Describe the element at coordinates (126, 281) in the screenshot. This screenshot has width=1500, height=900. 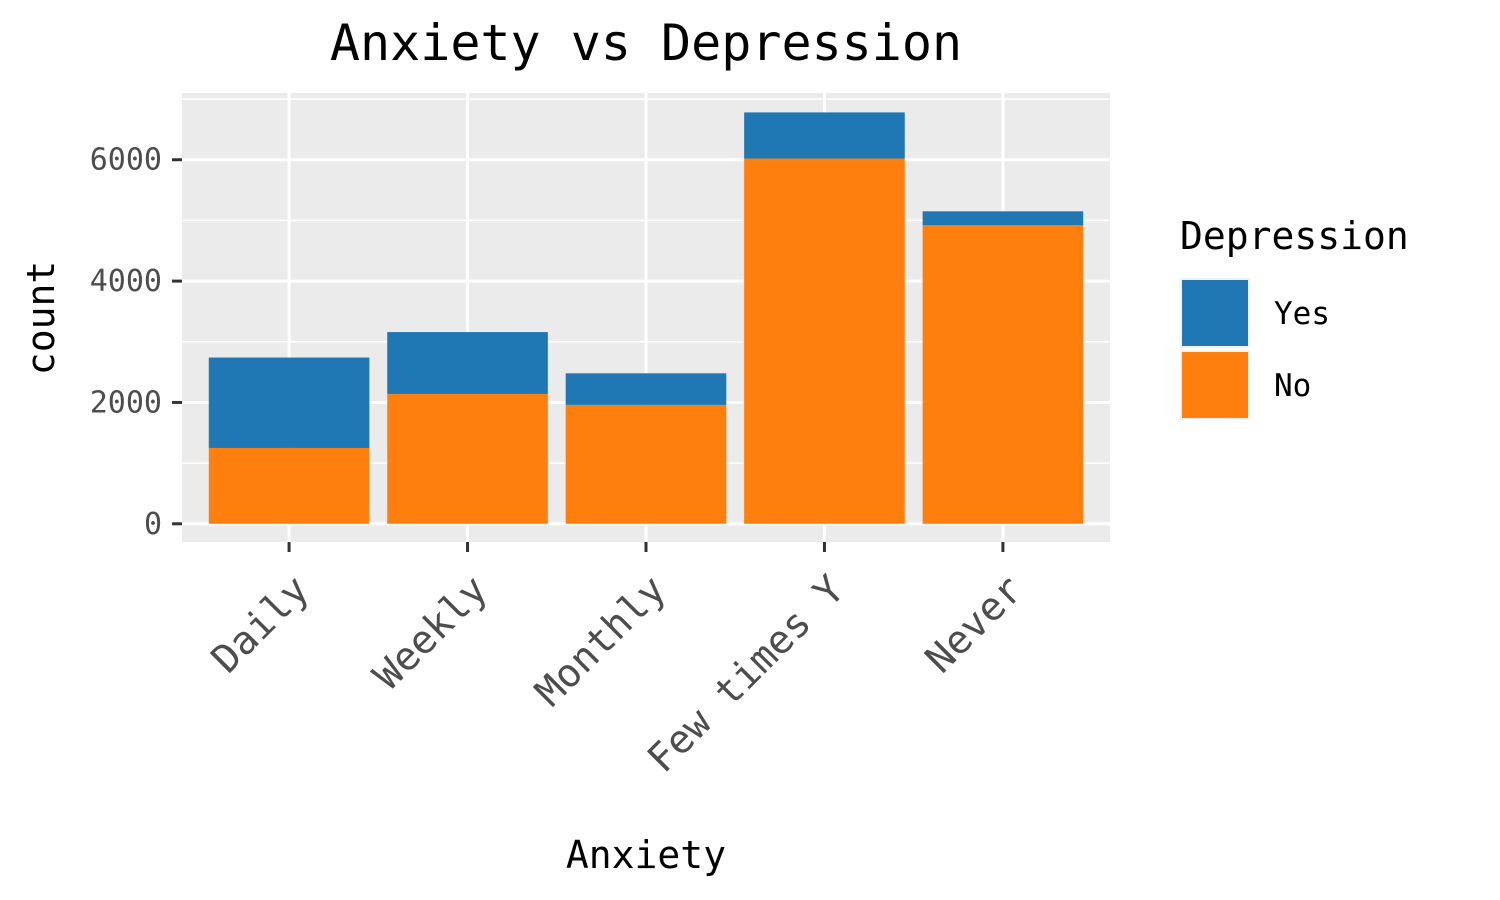
I see `y-tick-label: 4000` at that location.